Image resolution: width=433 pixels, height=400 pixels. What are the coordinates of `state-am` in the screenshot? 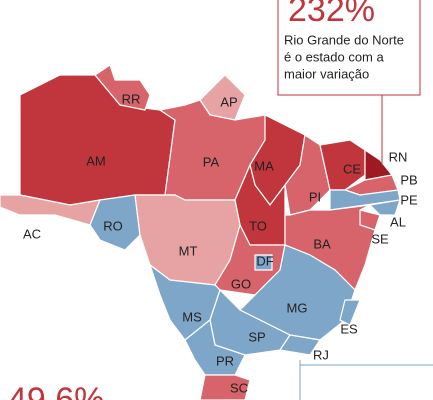 It's located at (97, 140).